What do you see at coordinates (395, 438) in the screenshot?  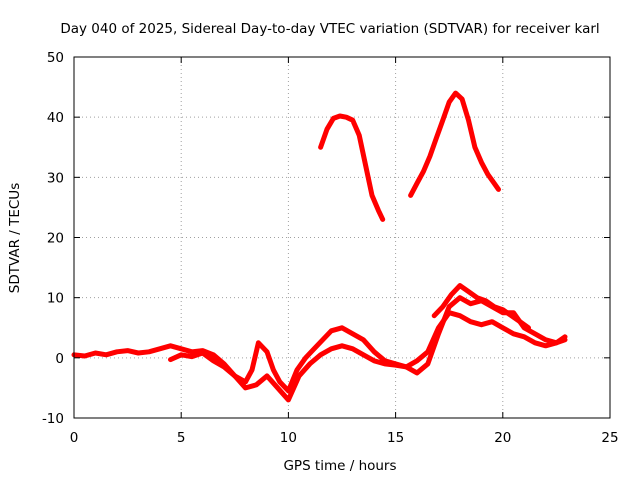 I see `x-tick-label: 15` at bounding box center [395, 438].